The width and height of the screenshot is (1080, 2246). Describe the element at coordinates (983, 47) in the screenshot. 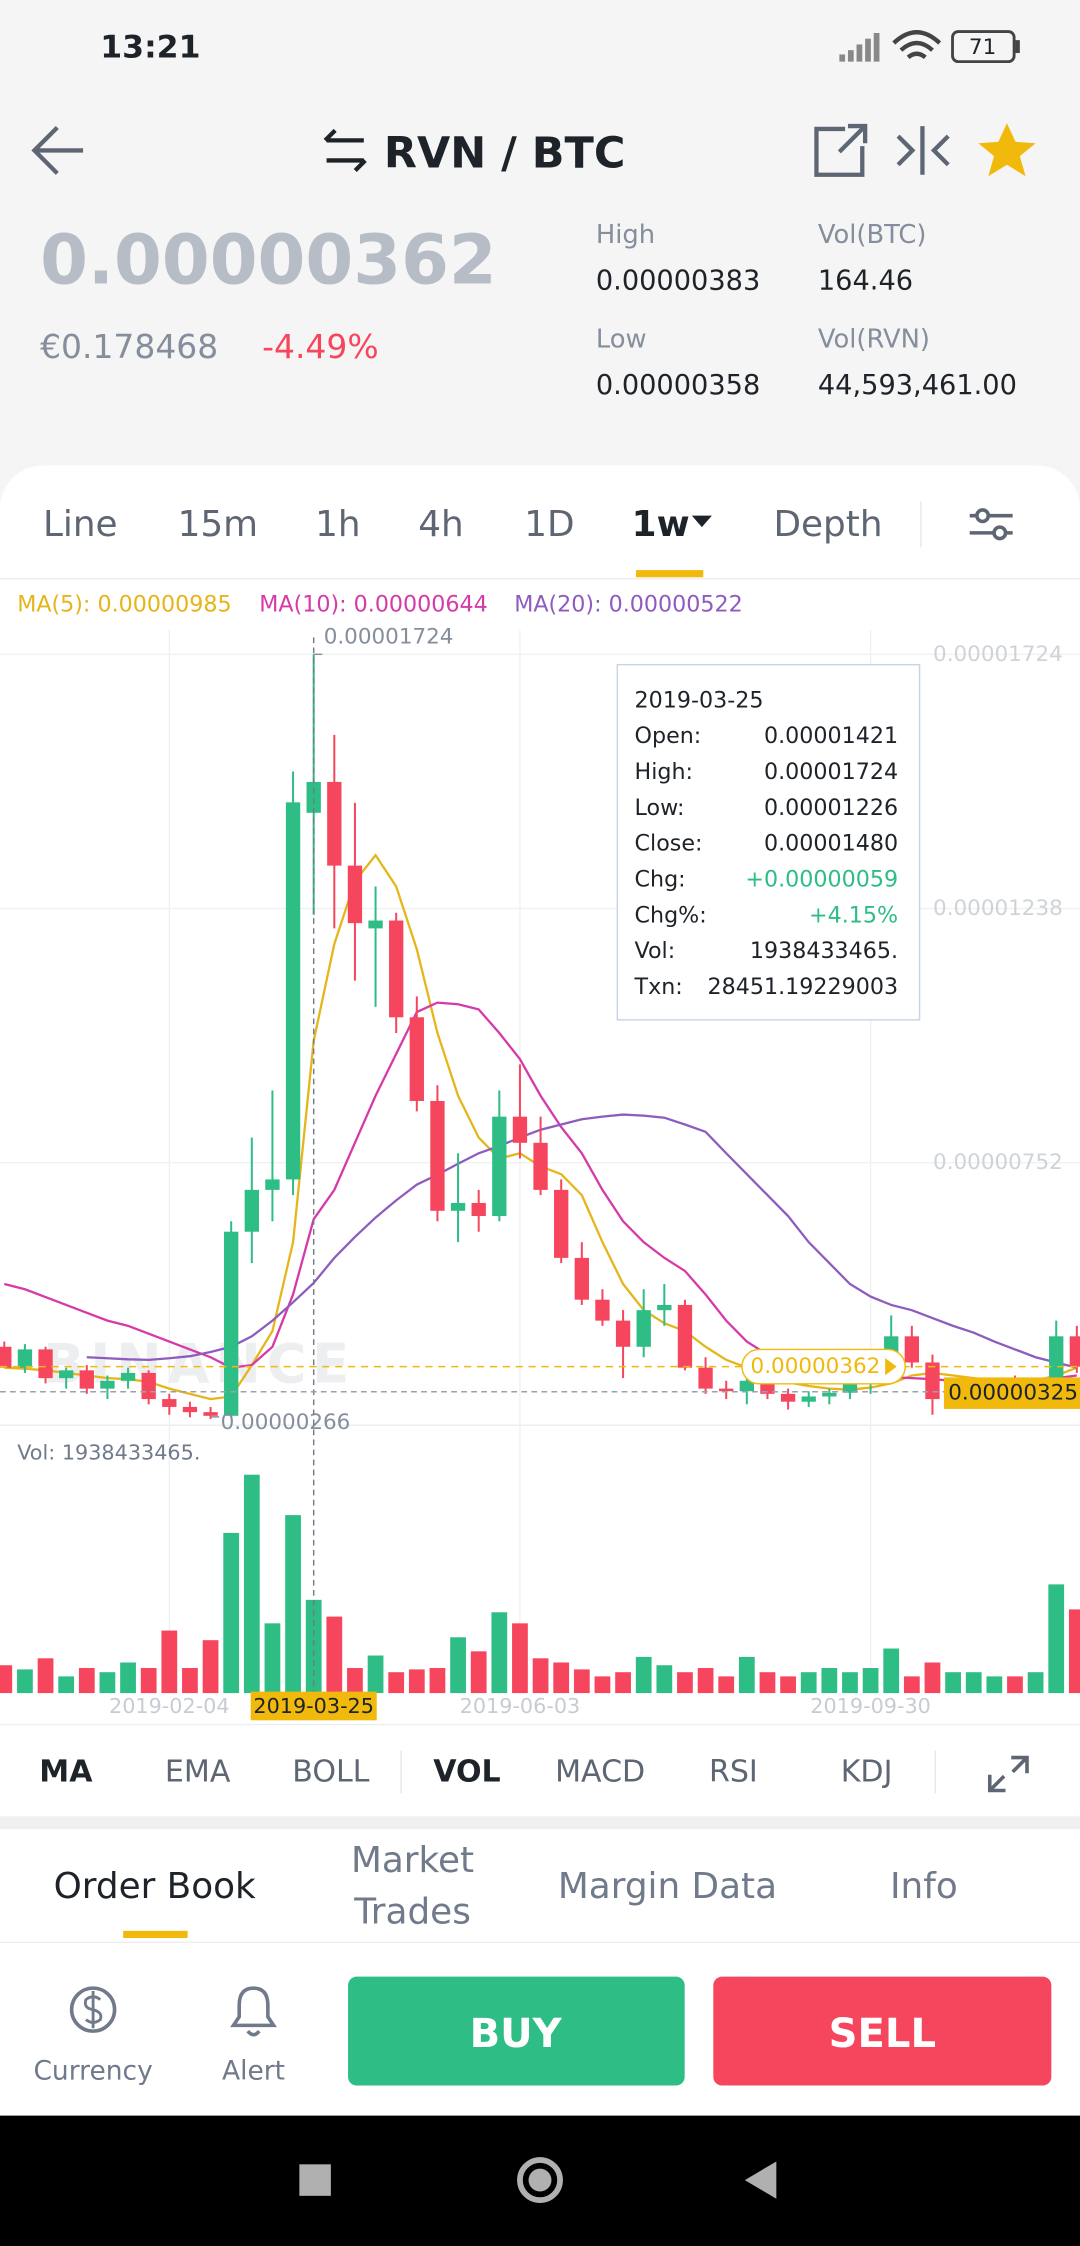

I see `battery-icon` at that location.